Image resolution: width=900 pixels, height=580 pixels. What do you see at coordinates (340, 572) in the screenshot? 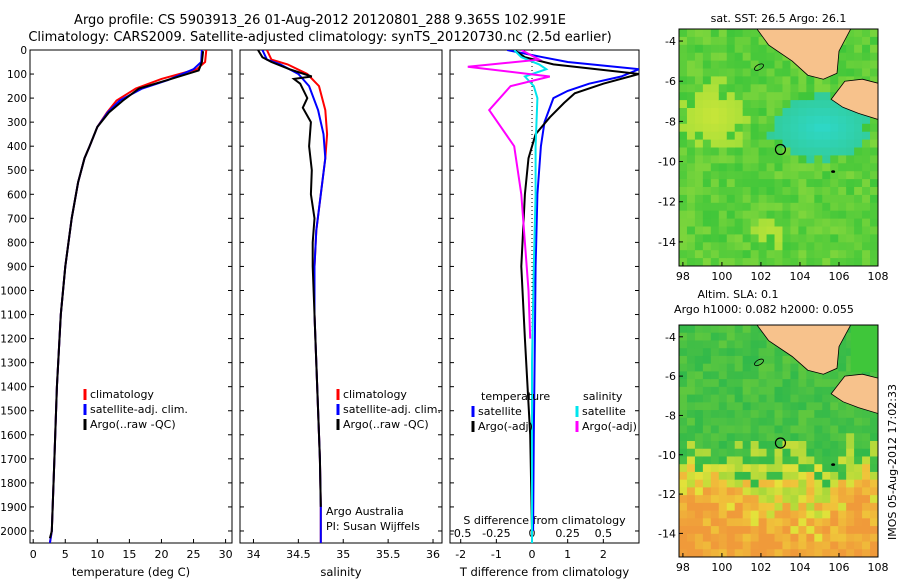
I see `salinity-xlabel: salinity` at bounding box center [340, 572].